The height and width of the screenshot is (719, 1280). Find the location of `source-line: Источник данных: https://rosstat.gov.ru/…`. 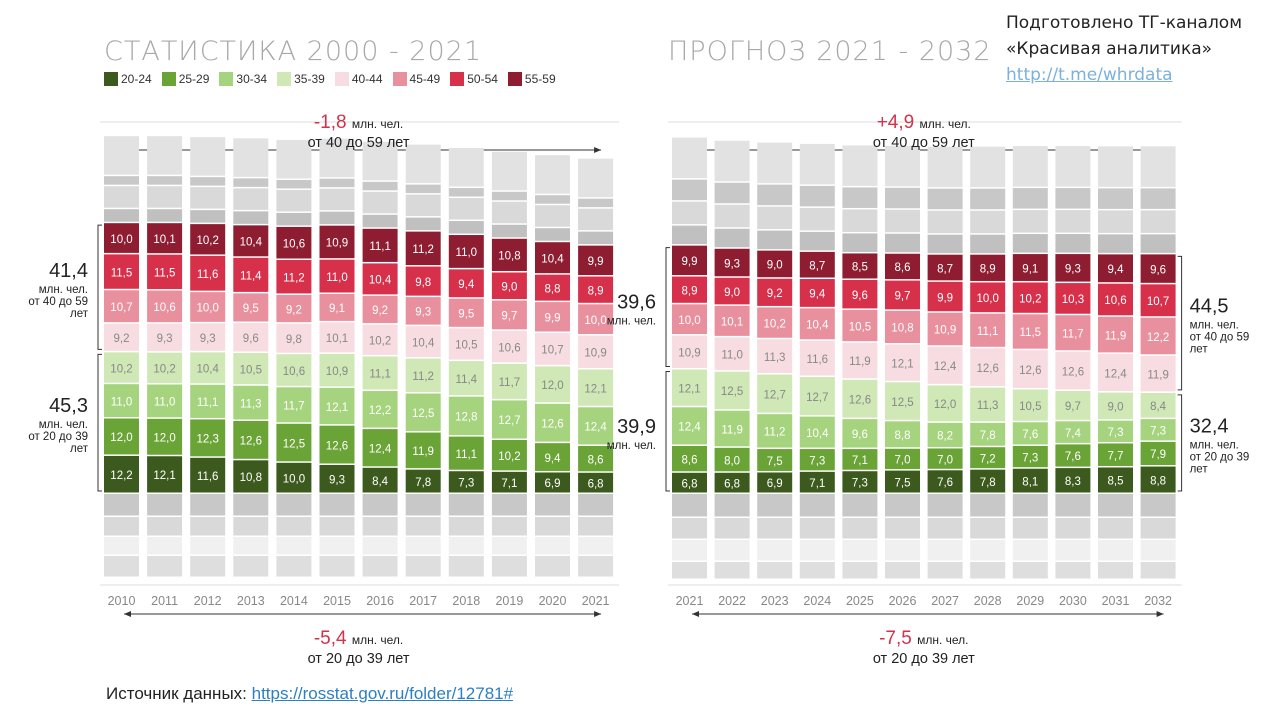

source-line: Источник данных: https://rosstat.gov.ru/… is located at coordinates (309, 694).